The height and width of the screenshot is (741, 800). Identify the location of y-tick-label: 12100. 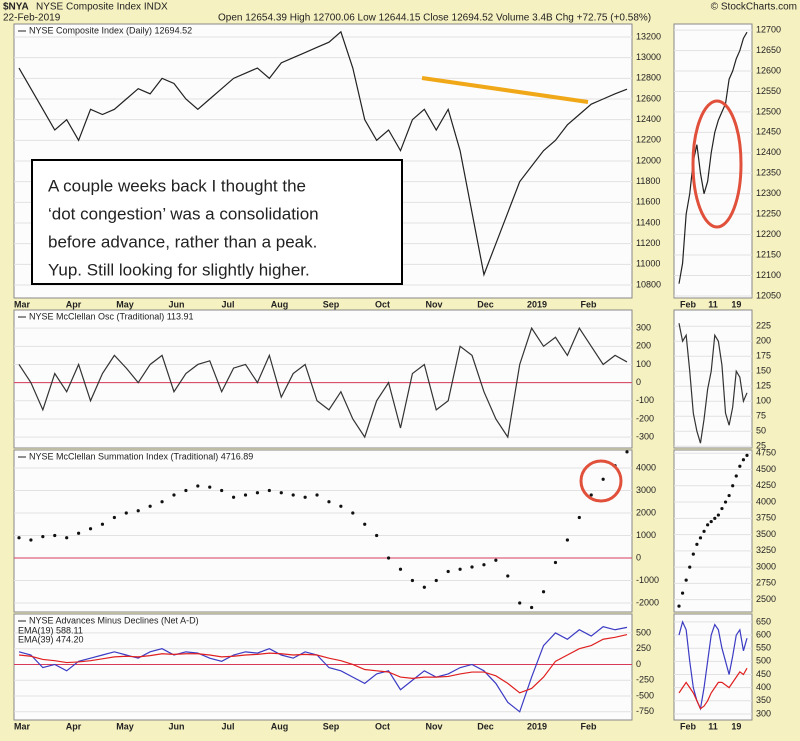
(768, 275).